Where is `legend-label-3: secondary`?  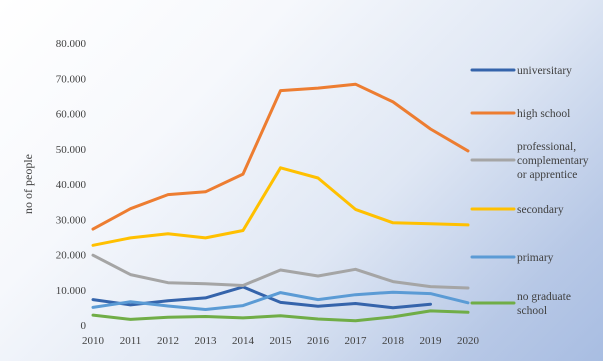 legend-label-3: secondary is located at coordinates (540, 210).